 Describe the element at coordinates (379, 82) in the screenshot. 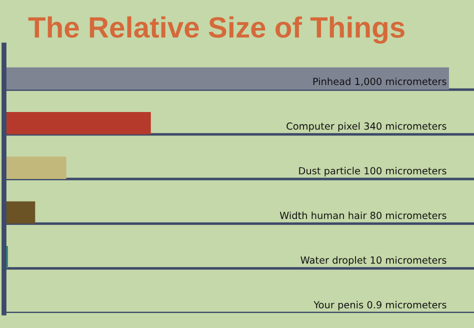

I see `y-tick-label: Pinhead 1,000 micrometers` at that location.